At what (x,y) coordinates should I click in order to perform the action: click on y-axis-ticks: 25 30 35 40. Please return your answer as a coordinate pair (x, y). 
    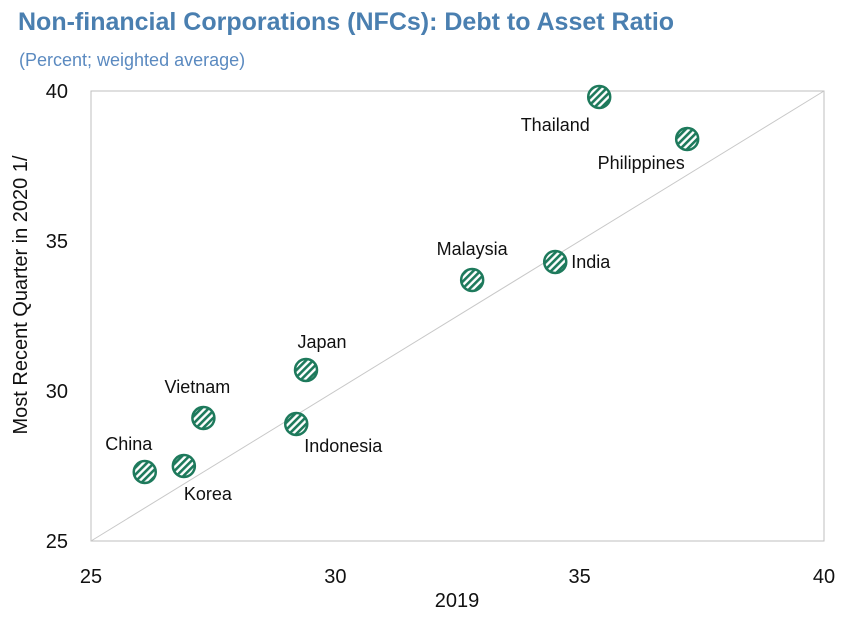
    Looking at the image, I should click on (57, 317).